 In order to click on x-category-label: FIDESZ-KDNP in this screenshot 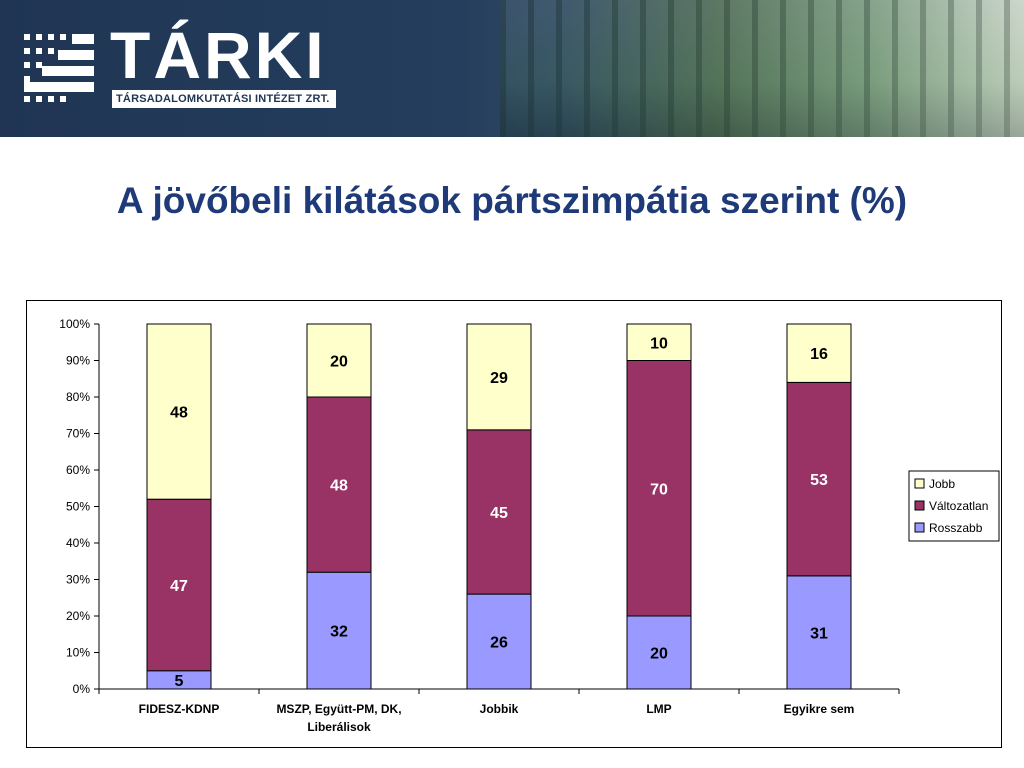, I will do `click(179, 709)`.